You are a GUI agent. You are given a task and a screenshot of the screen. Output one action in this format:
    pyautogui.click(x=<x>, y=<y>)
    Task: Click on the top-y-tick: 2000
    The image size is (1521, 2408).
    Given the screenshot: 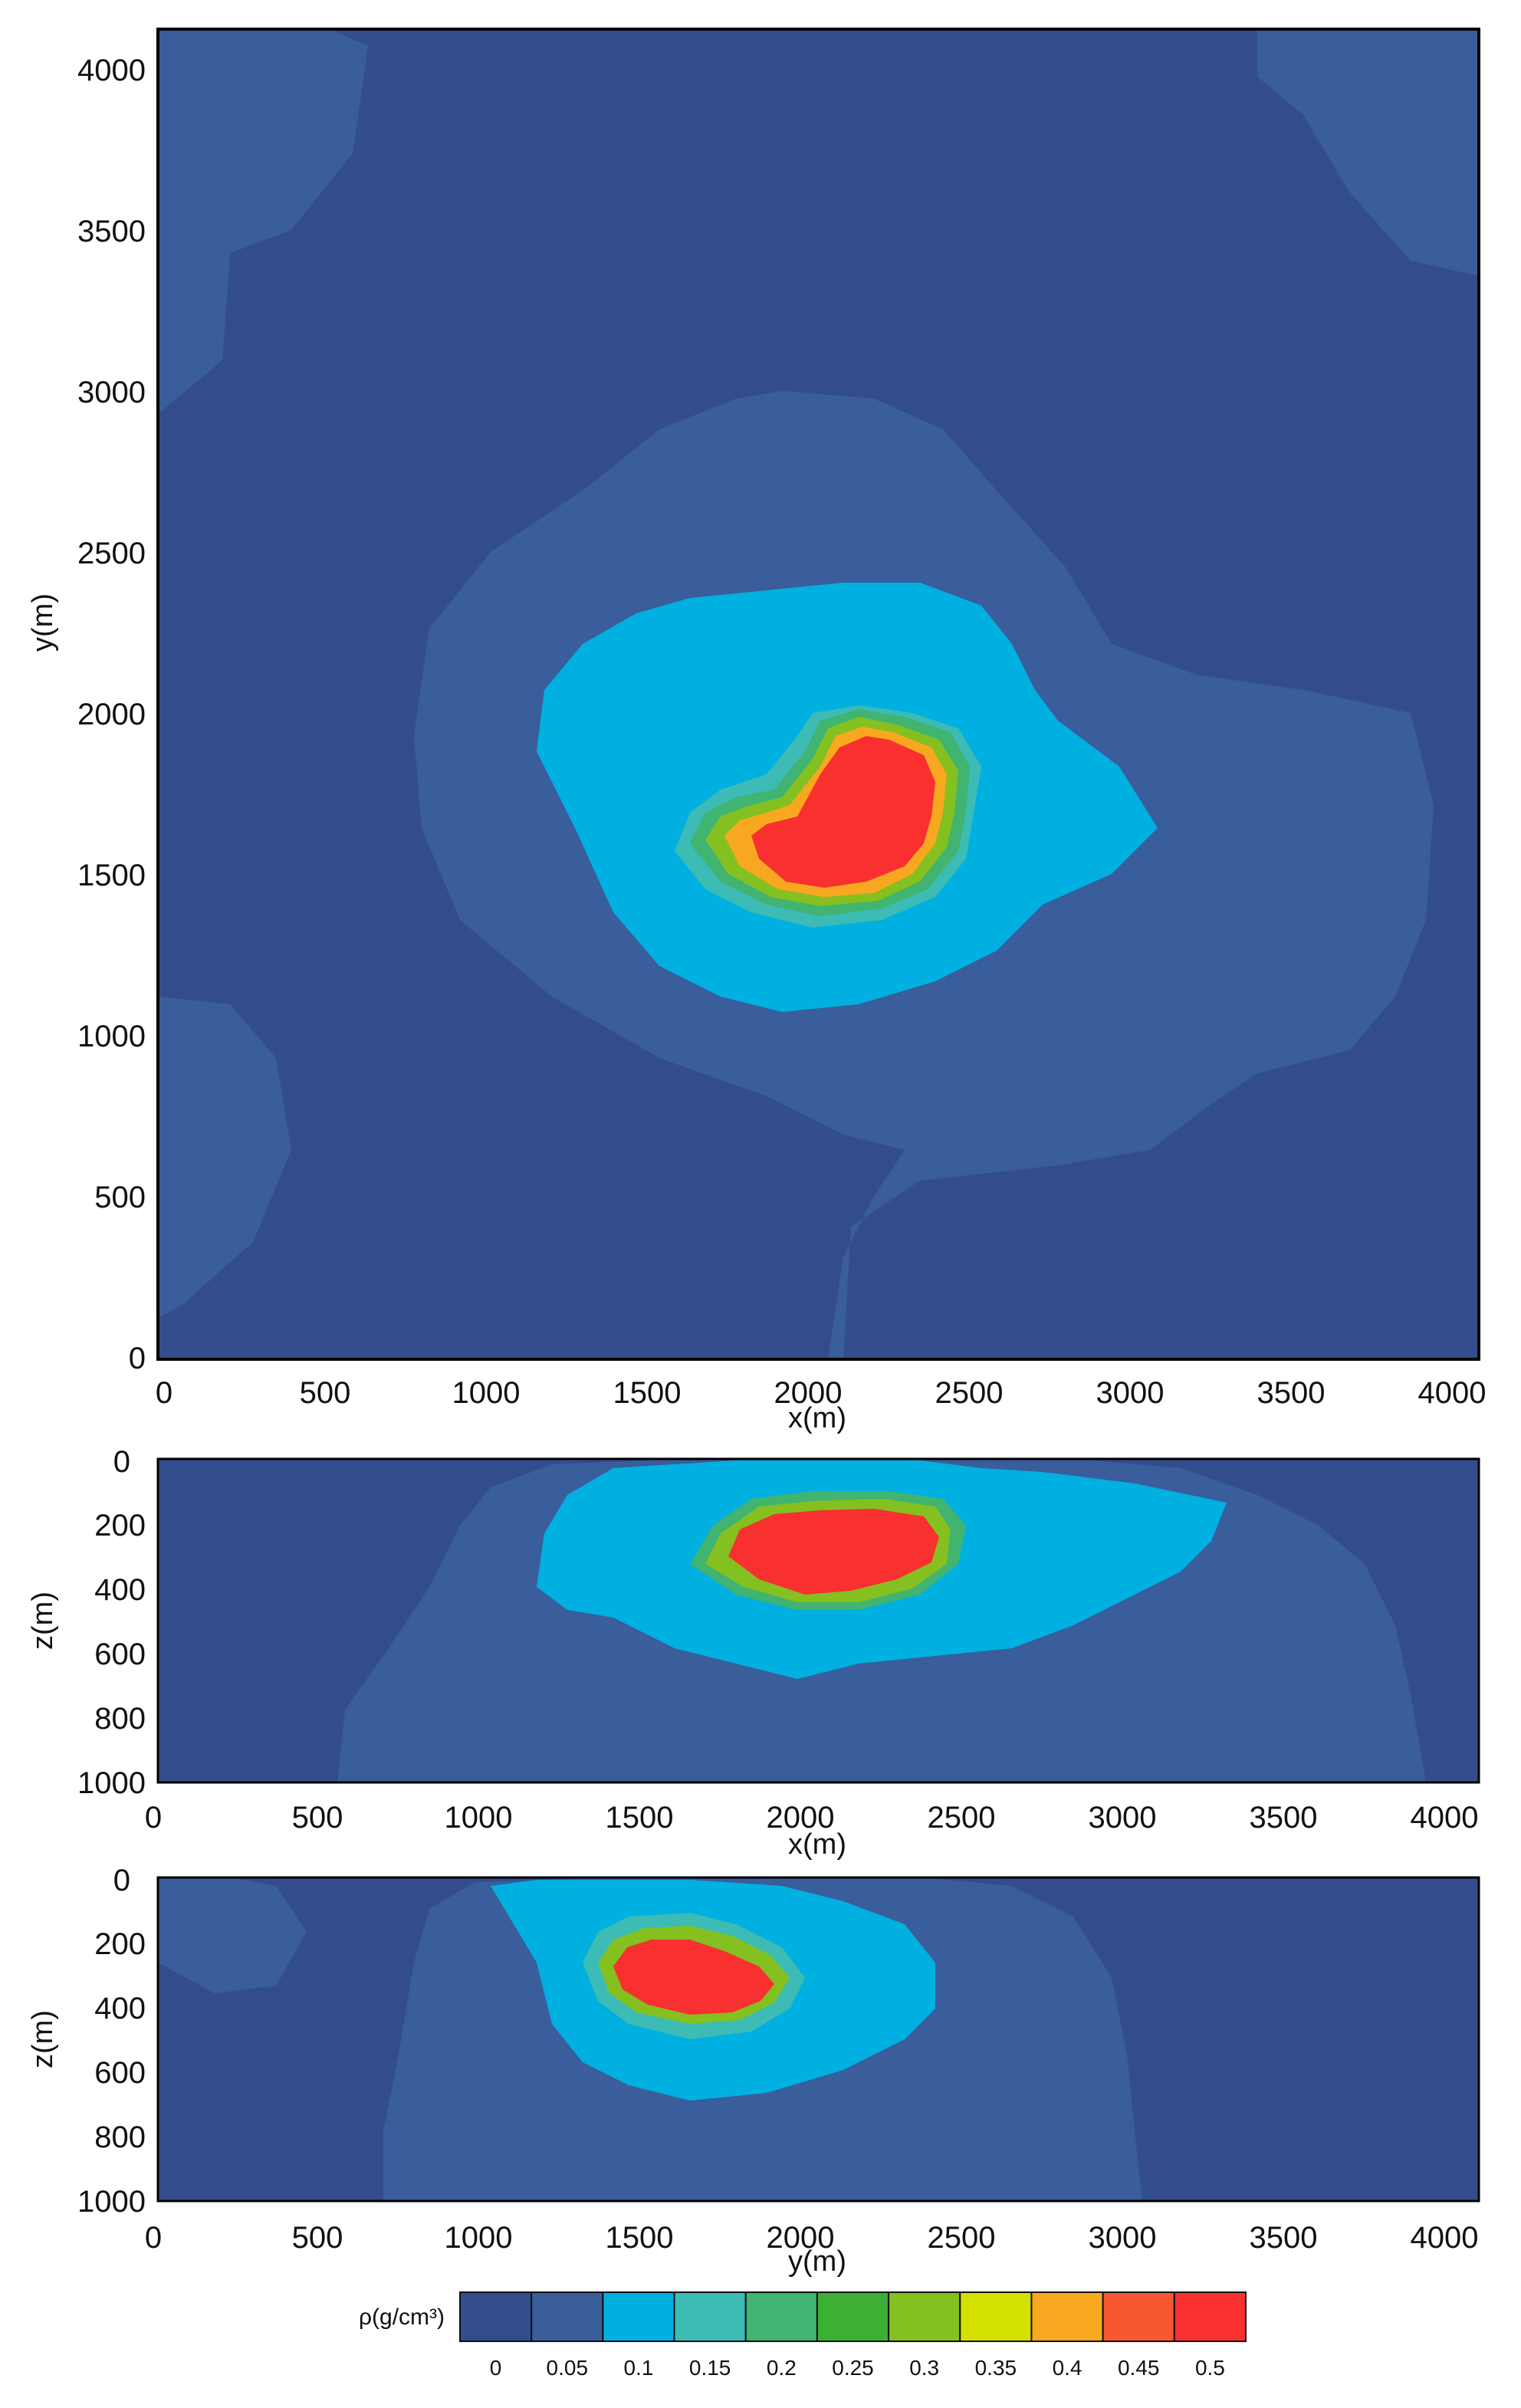 What is the action you would take?
    pyautogui.click(x=111, y=715)
    